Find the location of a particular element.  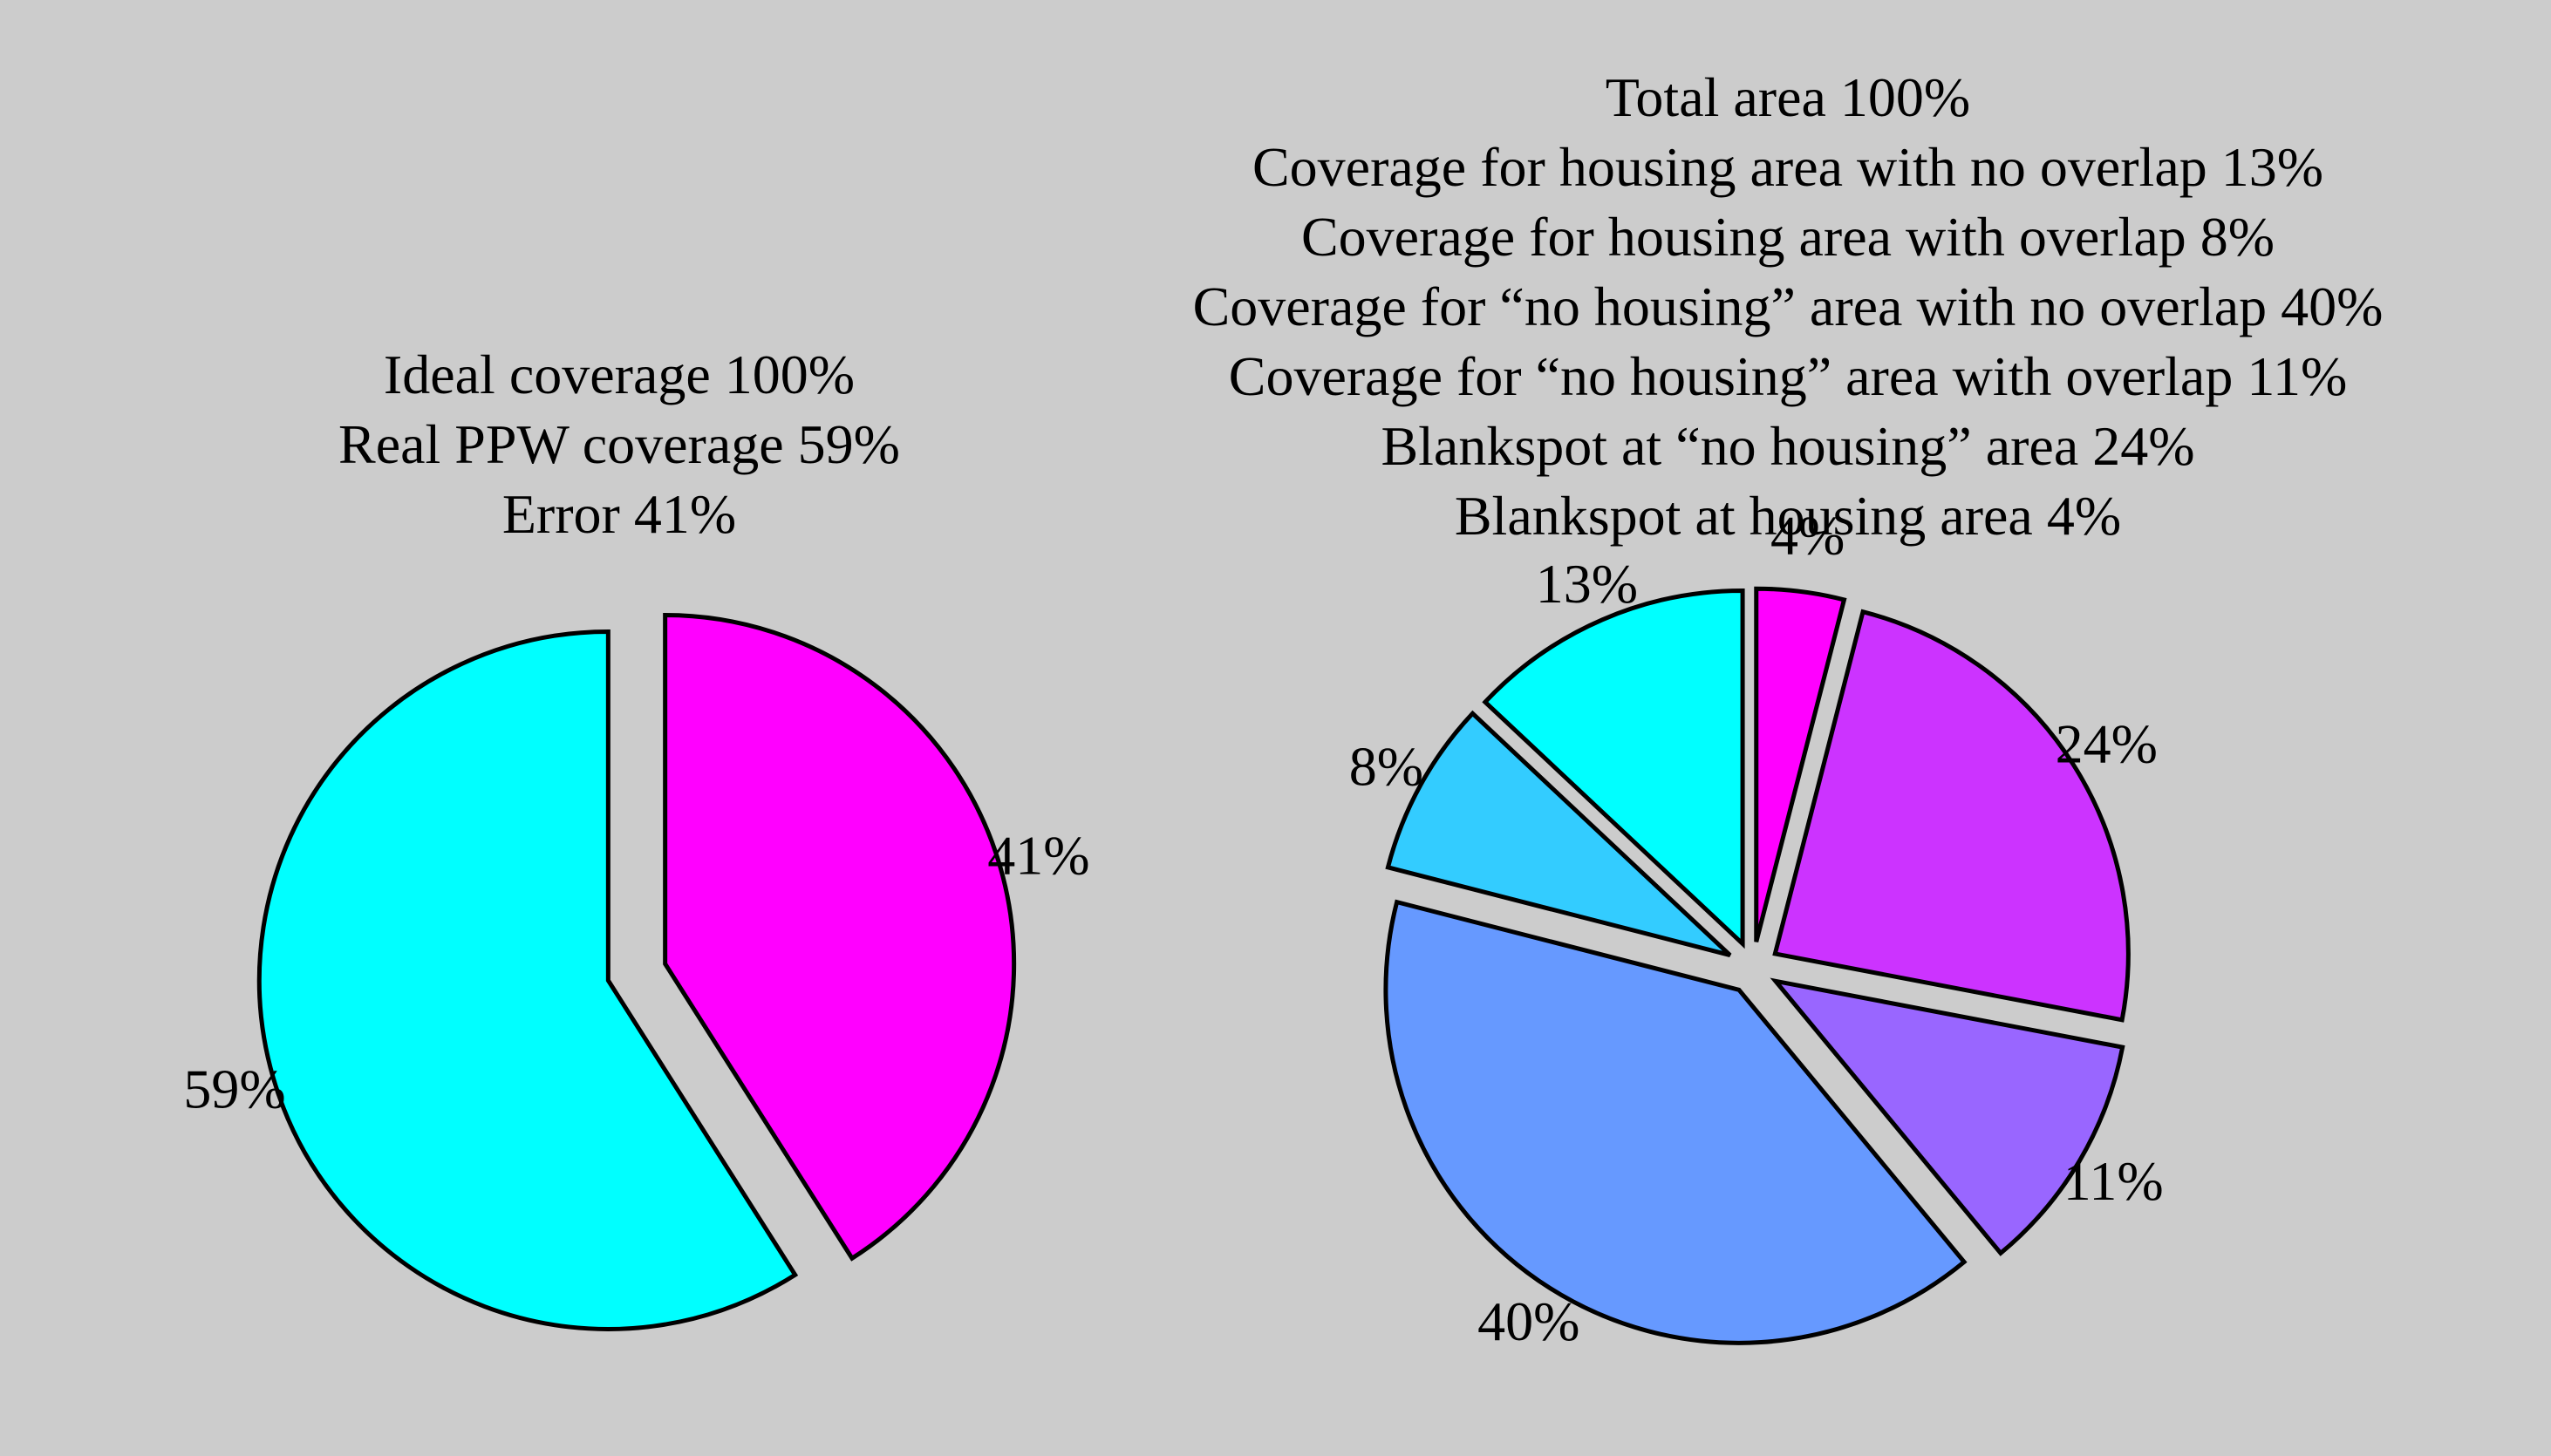

left-pie-slice-label: 59% is located at coordinates (234, 1088).